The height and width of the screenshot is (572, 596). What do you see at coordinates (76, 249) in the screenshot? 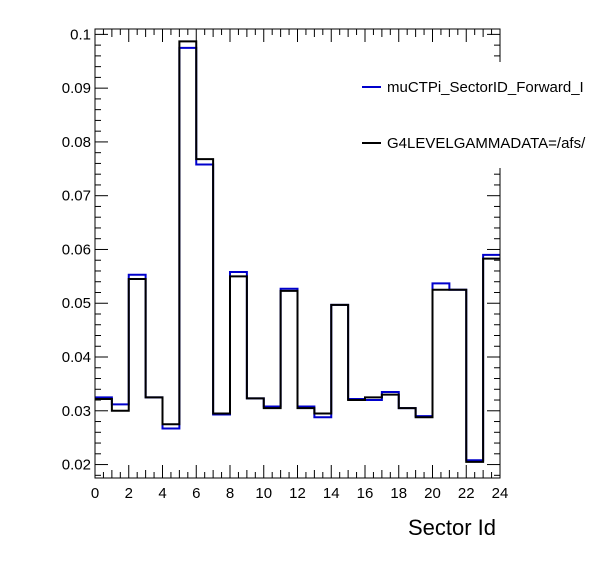
I see `y-tick-label: 0.06` at bounding box center [76, 249].